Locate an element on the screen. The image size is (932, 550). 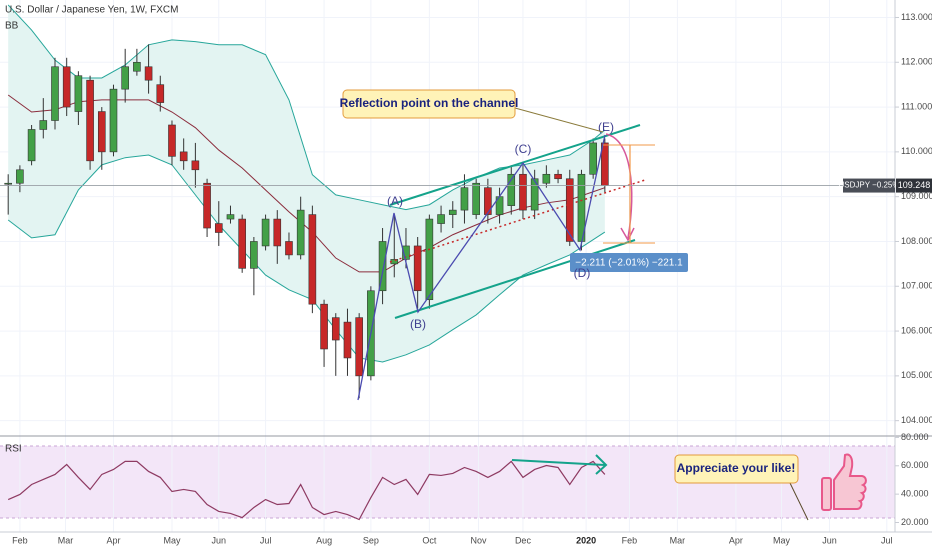
y-tick-label: 113.000 is located at coordinates (916, 17).